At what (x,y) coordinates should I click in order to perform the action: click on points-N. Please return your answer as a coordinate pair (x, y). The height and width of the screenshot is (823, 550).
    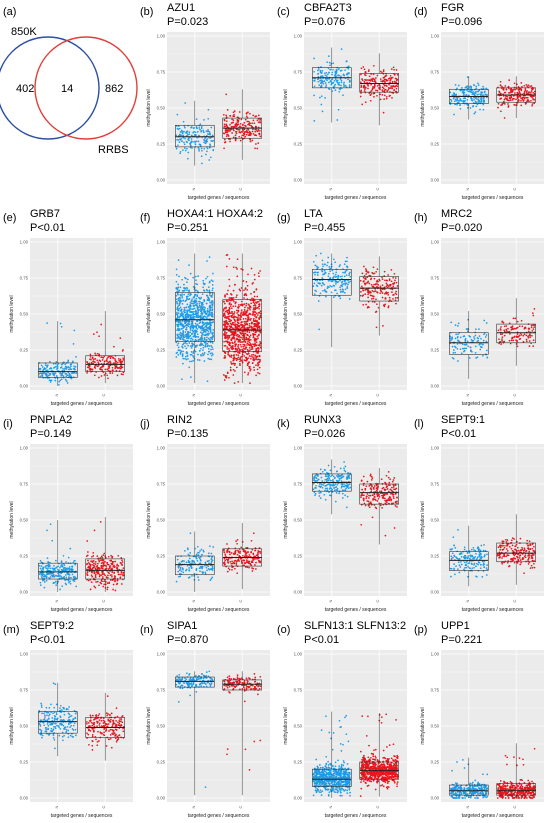
    Looking at the image, I should click on (58, 557).